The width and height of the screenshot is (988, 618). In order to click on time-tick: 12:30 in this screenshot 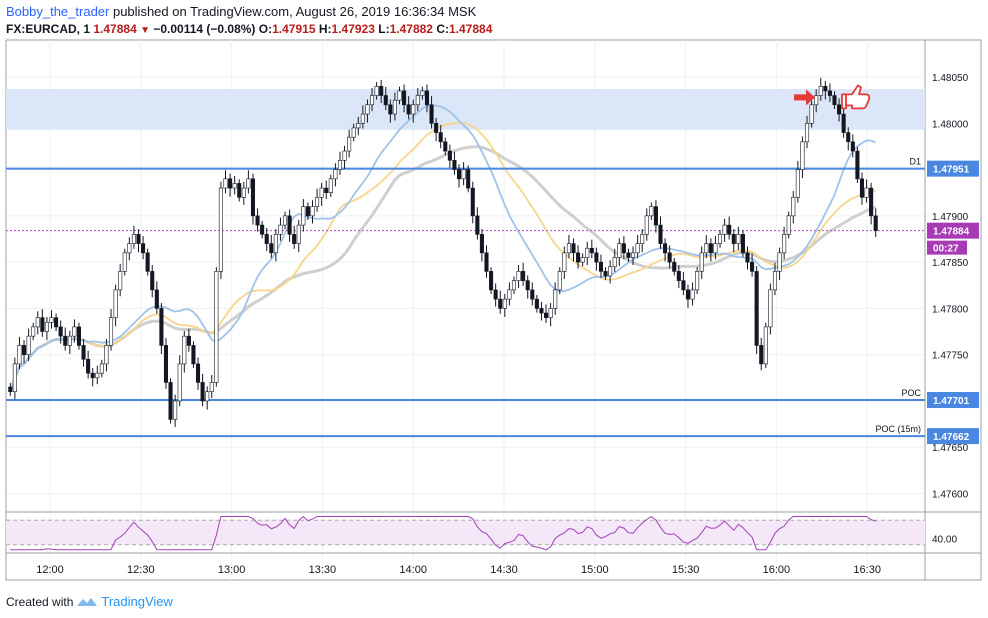, I will do `click(141, 570)`.